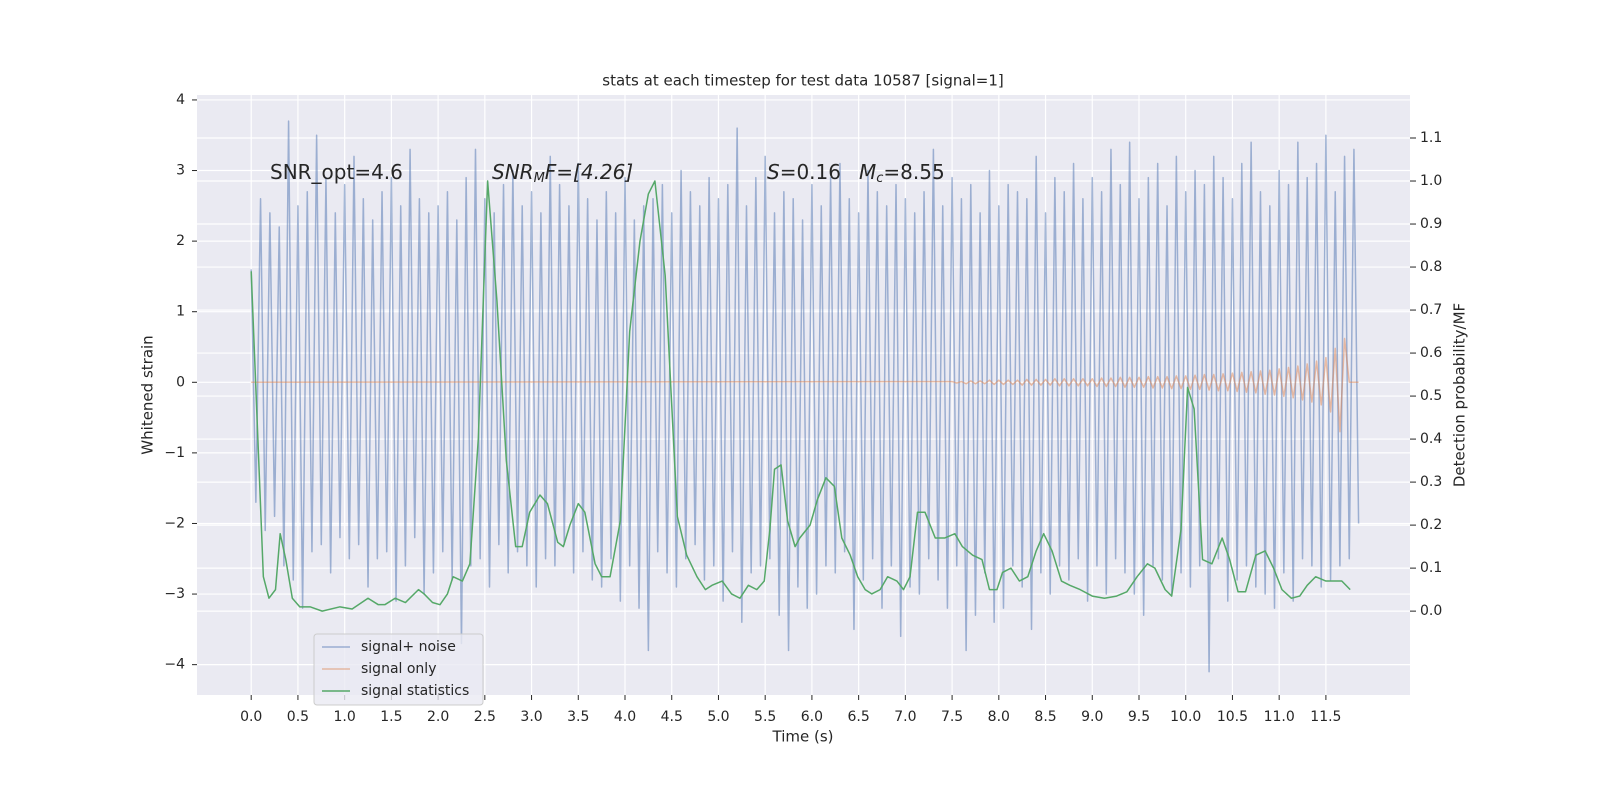  What do you see at coordinates (905, 717) in the screenshot?
I see `x-tick-label: 7.0` at bounding box center [905, 717].